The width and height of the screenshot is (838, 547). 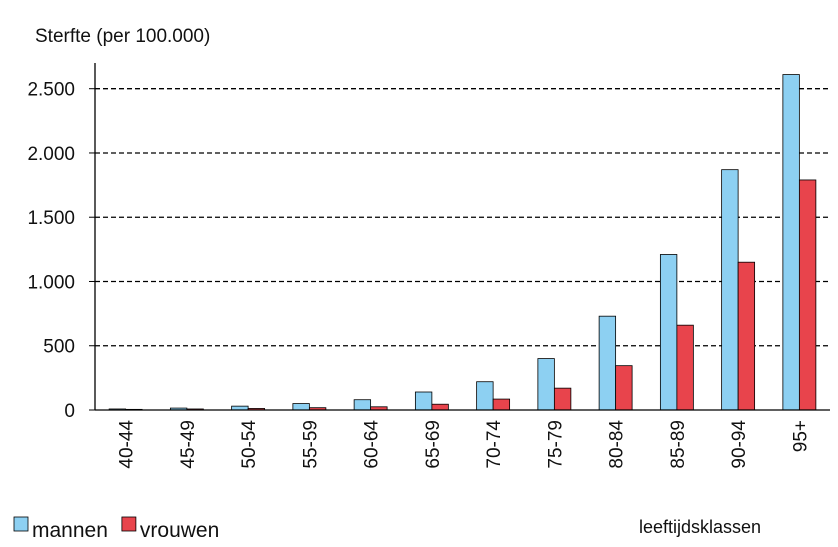 What do you see at coordinates (433, 444) in the screenshot?
I see `x-tick-label: 65-69` at bounding box center [433, 444].